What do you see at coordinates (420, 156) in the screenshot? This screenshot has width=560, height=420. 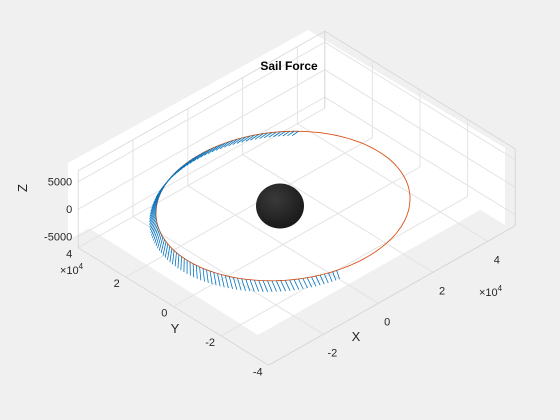 I see `grid-line-z-right` at bounding box center [420, 156].